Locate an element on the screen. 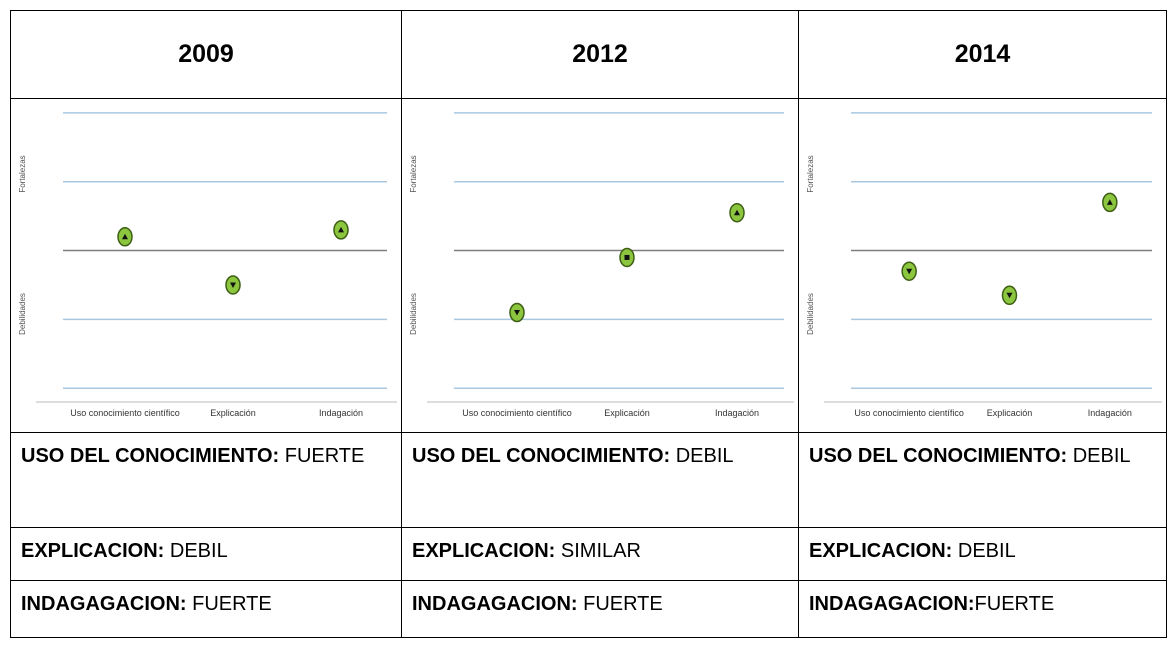  cell-value: SIMILAR is located at coordinates (598, 551).